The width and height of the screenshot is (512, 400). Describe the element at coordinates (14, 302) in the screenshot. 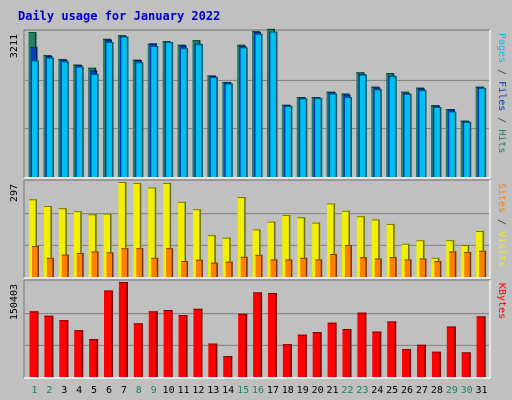

I see `panel-max-label: 150403` at that location.